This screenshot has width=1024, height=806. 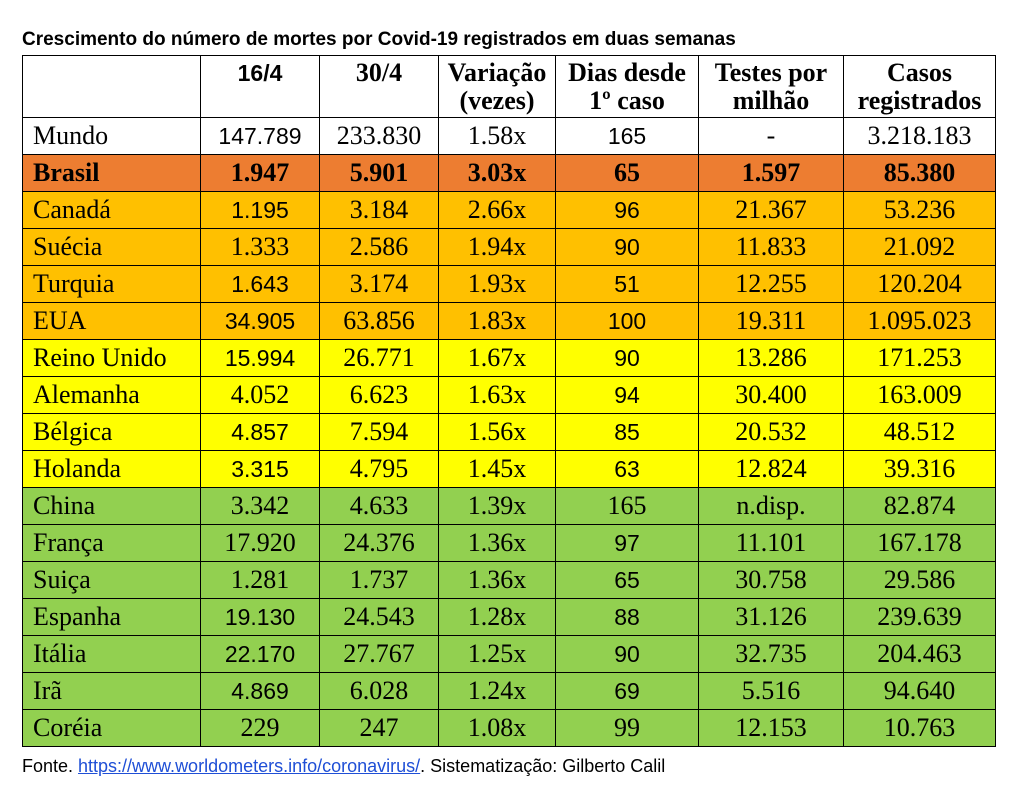 I want to click on table-row: Irã 4.869 6.028 1.24x 69 5.516 94.640, so click(x=509, y=691).